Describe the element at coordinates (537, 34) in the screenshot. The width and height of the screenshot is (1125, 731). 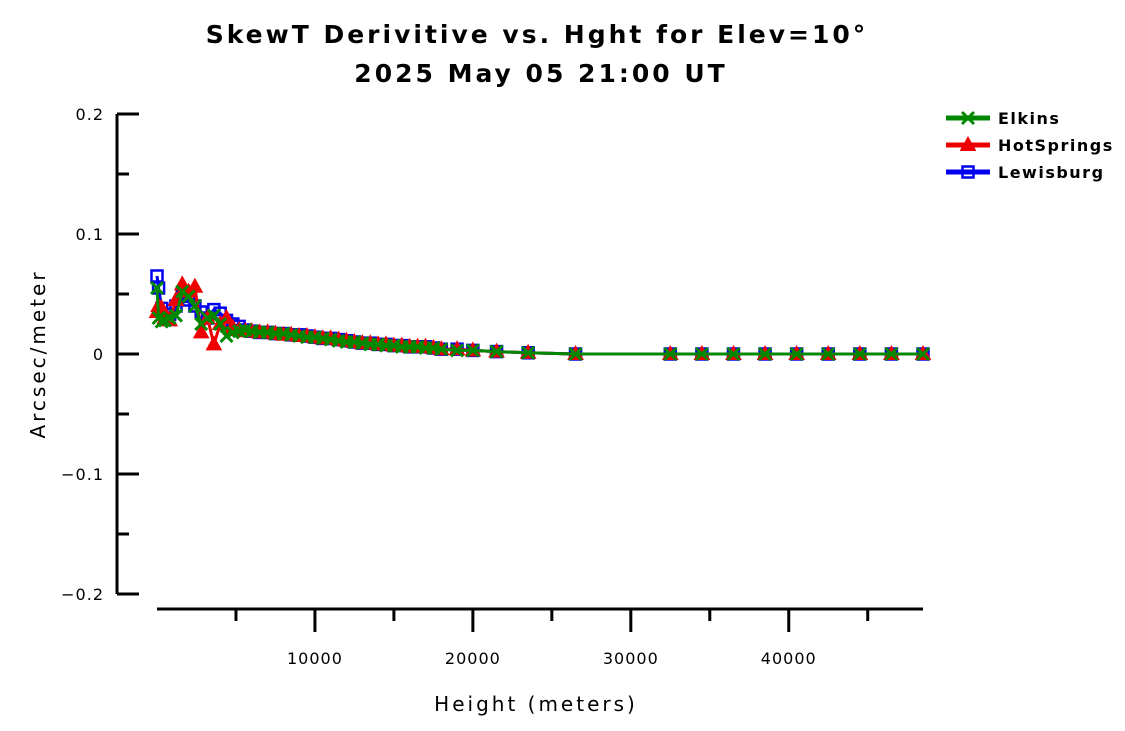
I see `chart-title: SkewT Derivitive vs. Hght for Elev=10°` at that location.